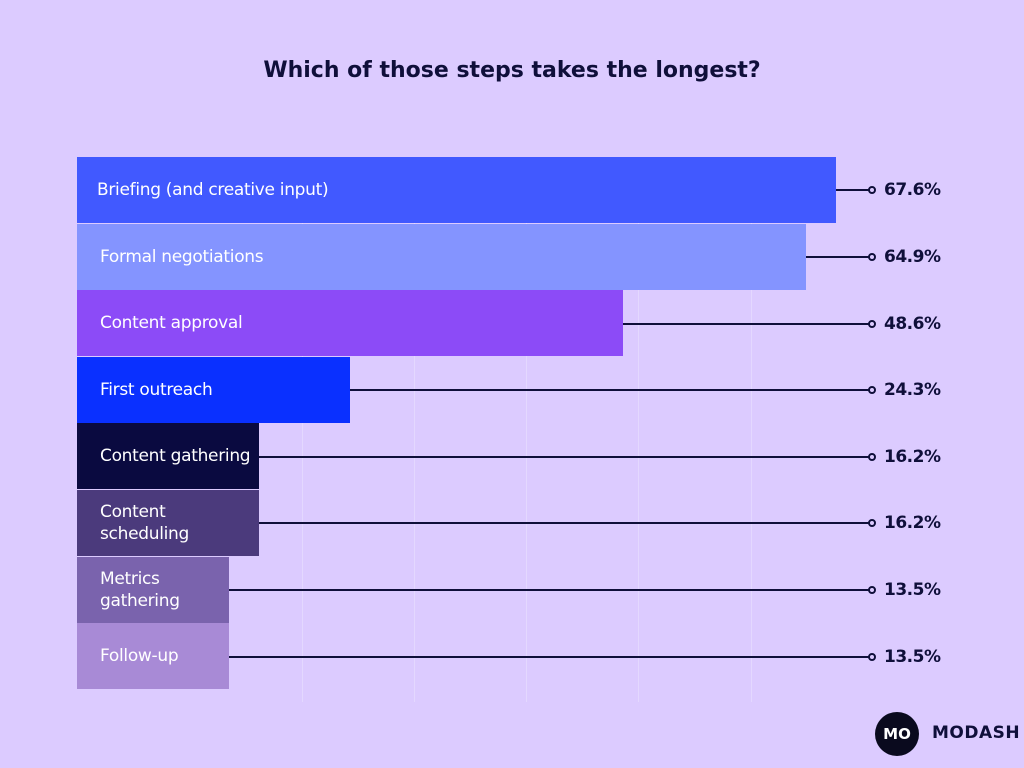 Image resolution: width=1024 pixels, height=768 pixels. What do you see at coordinates (512, 70) in the screenshot?
I see `chart-title: Which of those steps takes the longest?` at bounding box center [512, 70].